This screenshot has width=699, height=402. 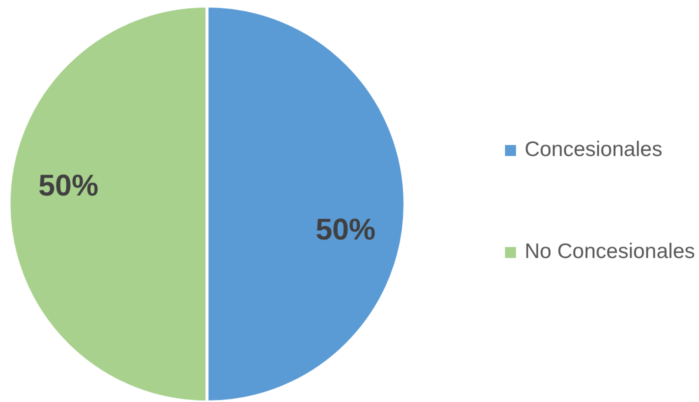 What do you see at coordinates (609, 252) in the screenshot?
I see `legend-label: No Concesionales` at bounding box center [609, 252].